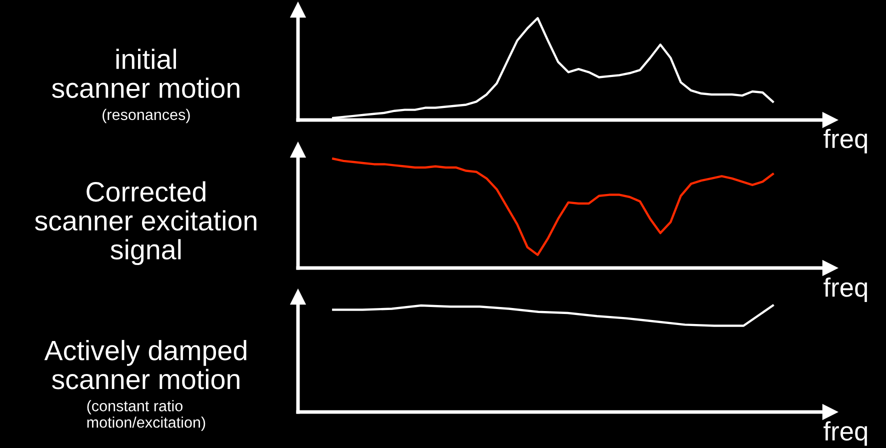 The image size is (886, 448). What do you see at coordinates (145, 365) in the screenshot?
I see `text: Actively damped scanner motion` at bounding box center [145, 365].